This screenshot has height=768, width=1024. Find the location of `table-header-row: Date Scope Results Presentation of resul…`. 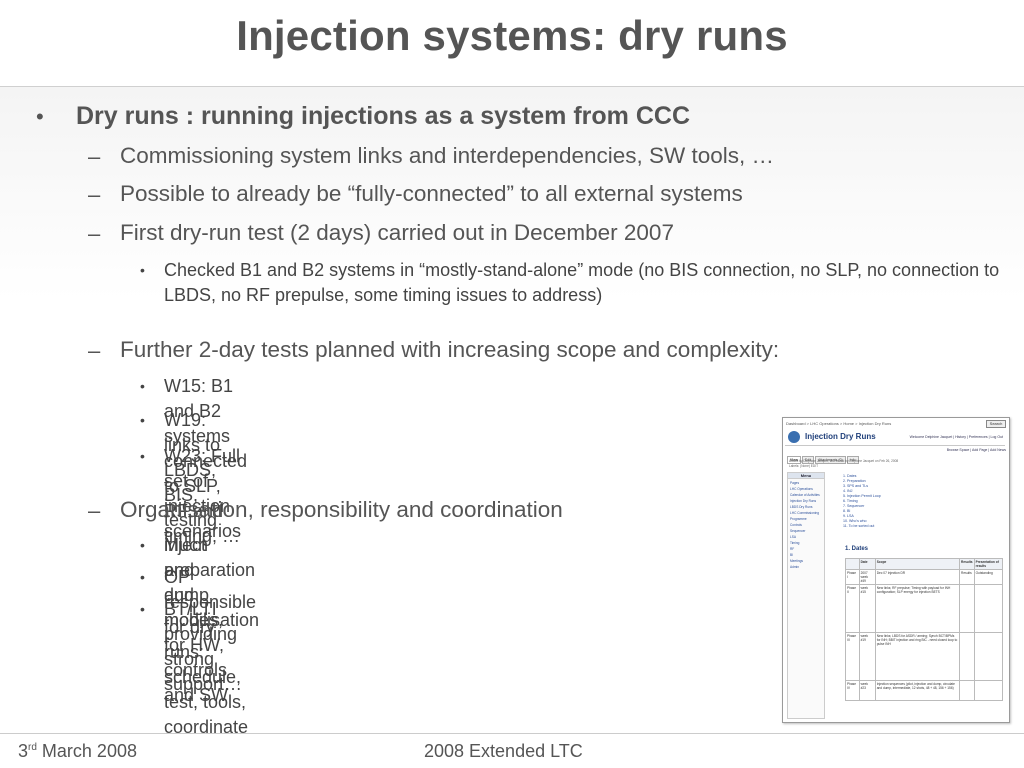

table-header-row: Date Scope Results Presentation of resul… is located at coordinates (924, 564).